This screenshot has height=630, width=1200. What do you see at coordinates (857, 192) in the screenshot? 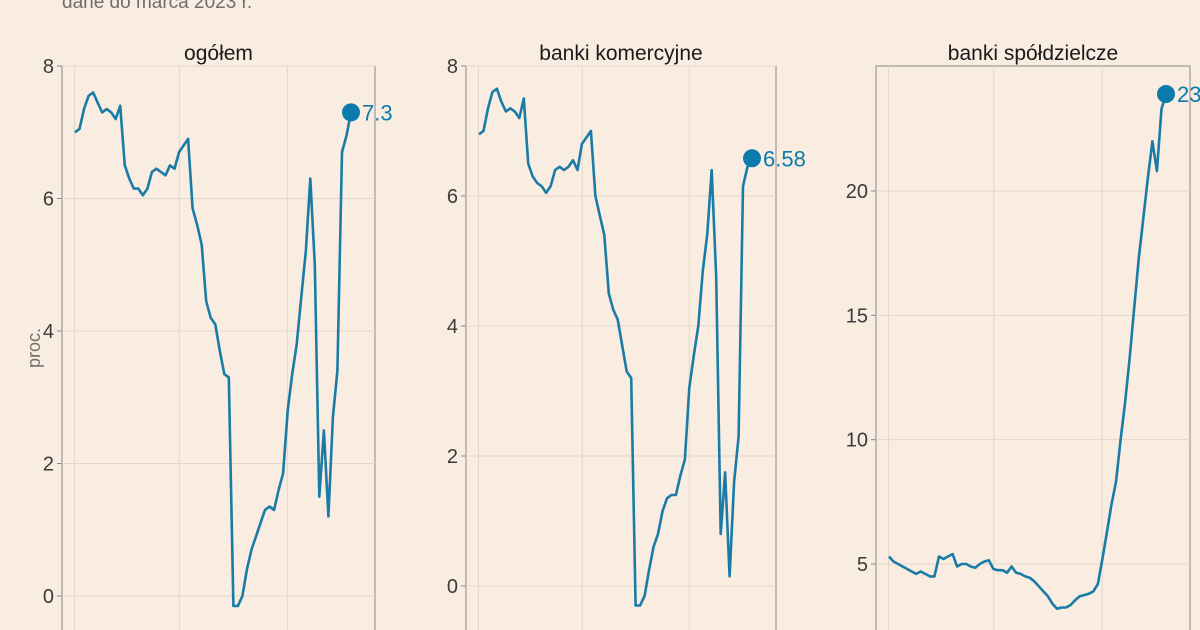
I see `y-tick-label: 20` at bounding box center [857, 192].